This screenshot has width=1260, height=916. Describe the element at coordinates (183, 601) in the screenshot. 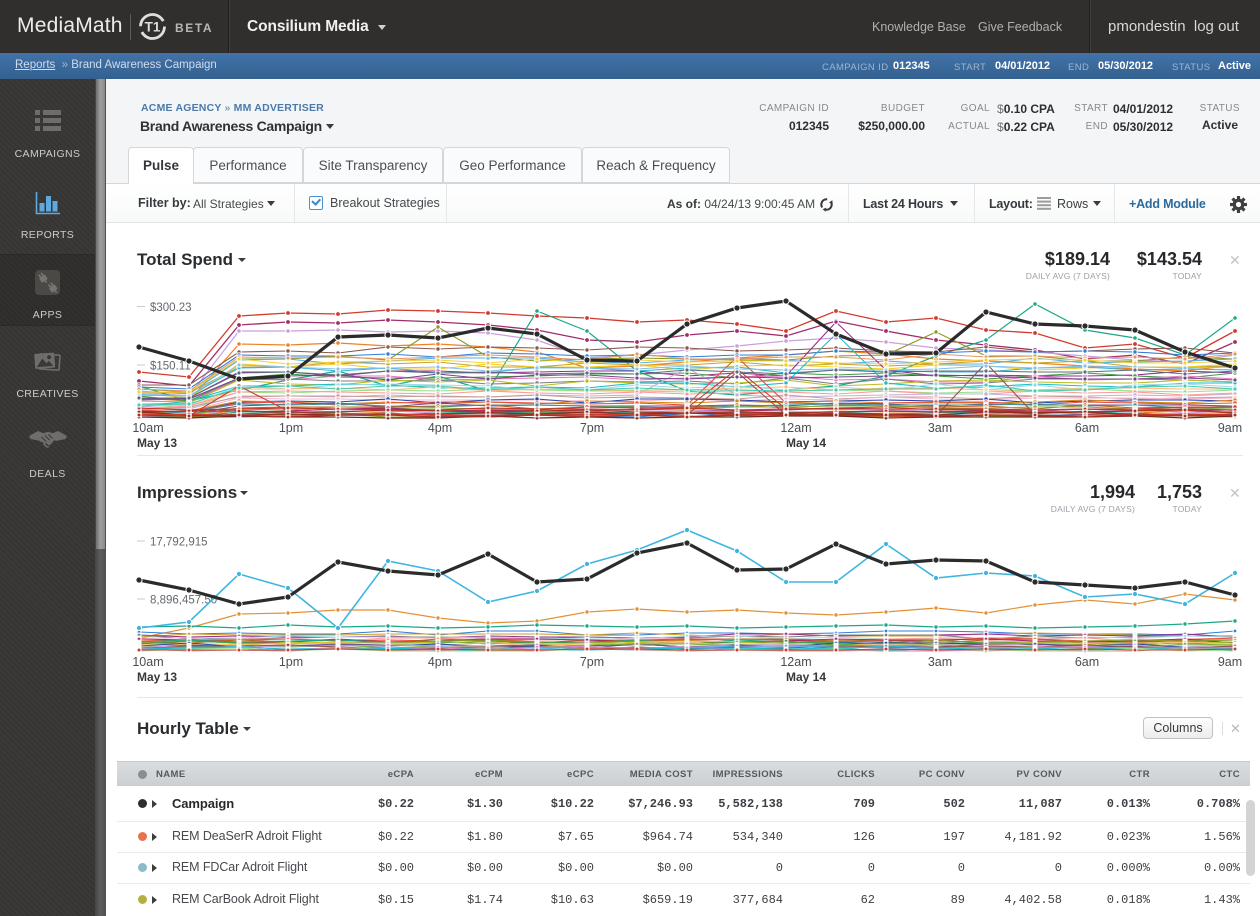

I see `svg-text: 8,896,457.50` at that location.